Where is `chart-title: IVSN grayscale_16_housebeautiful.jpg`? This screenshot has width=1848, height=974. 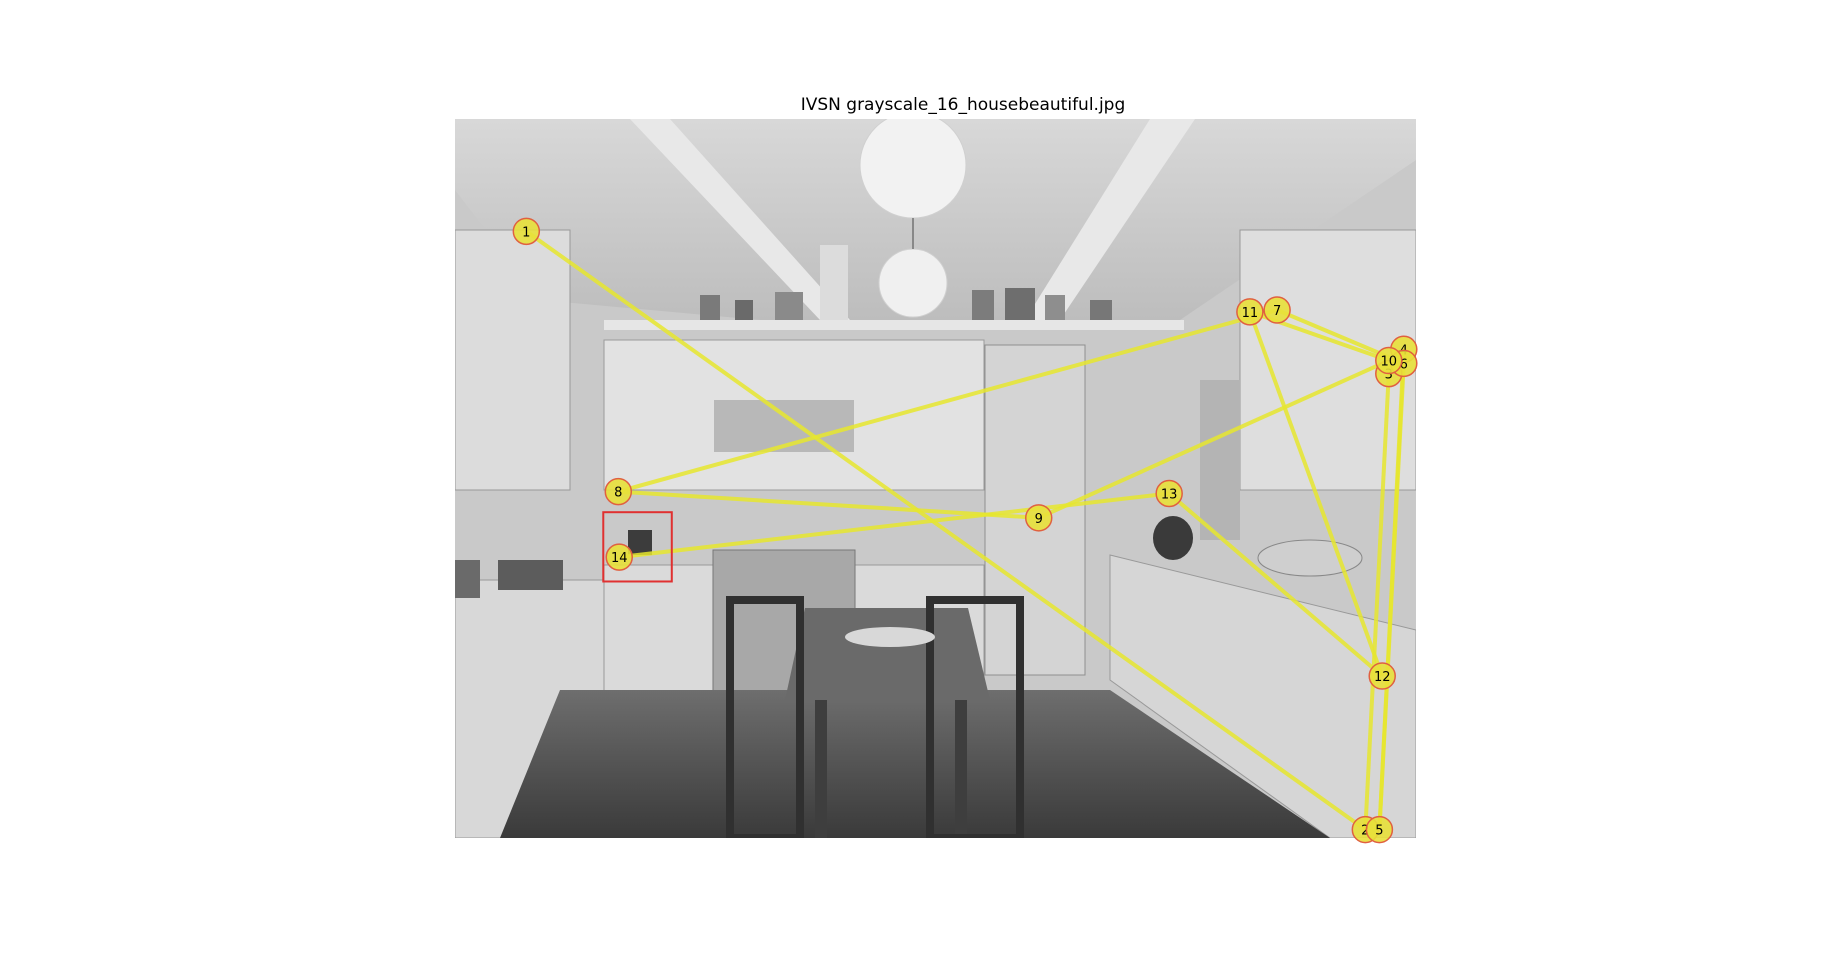 chart-title: IVSN grayscale_16_housebeautiful.jpg is located at coordinates (963, 105).